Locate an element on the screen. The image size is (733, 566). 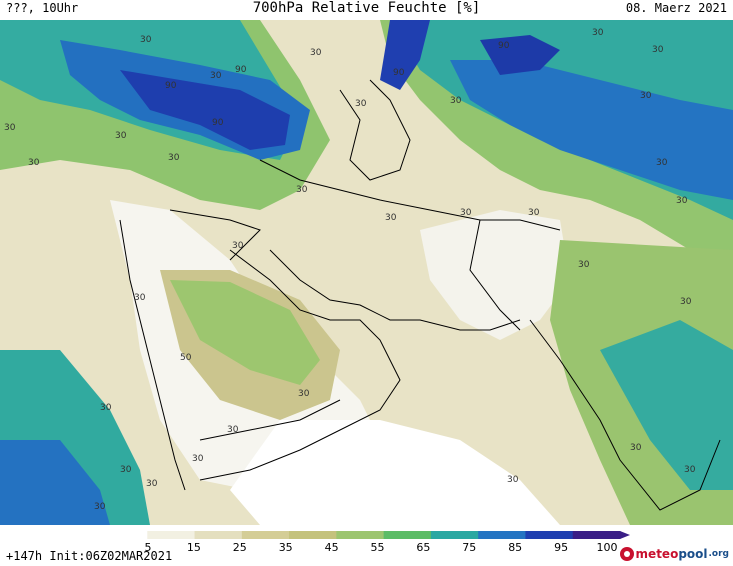
humidity-field-green-arabia is located at coordinates (245, 332).